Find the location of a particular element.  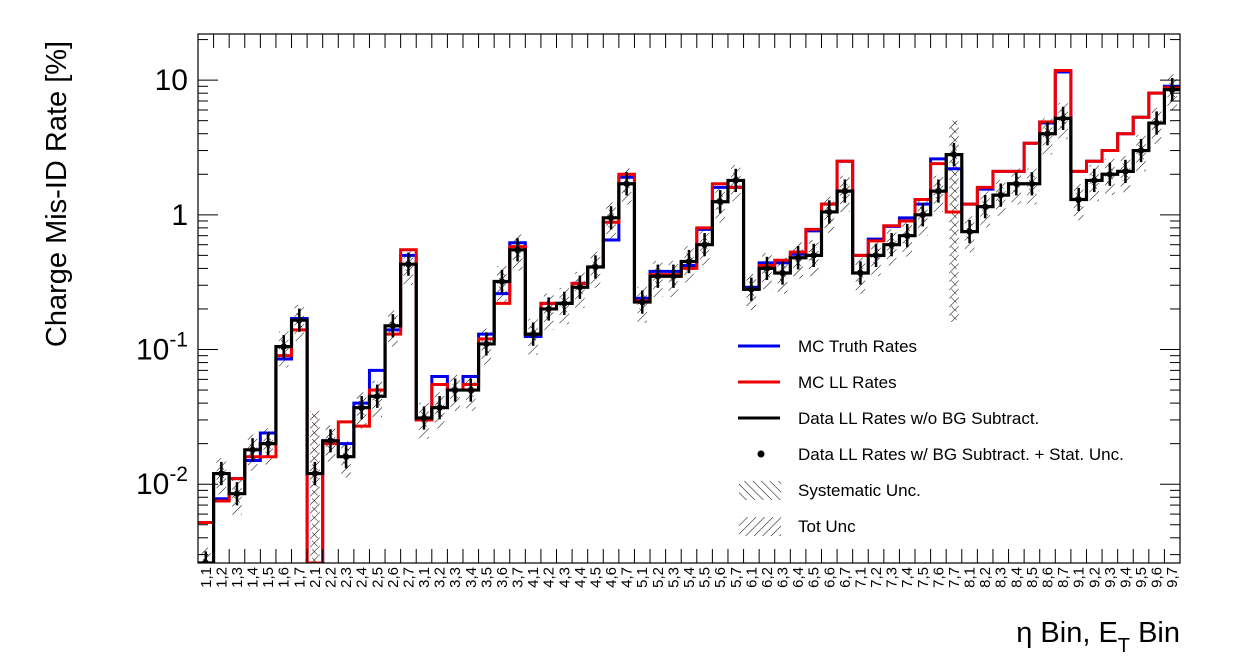

x-tick-label: 2,2 is located at coordinates (330, 577).